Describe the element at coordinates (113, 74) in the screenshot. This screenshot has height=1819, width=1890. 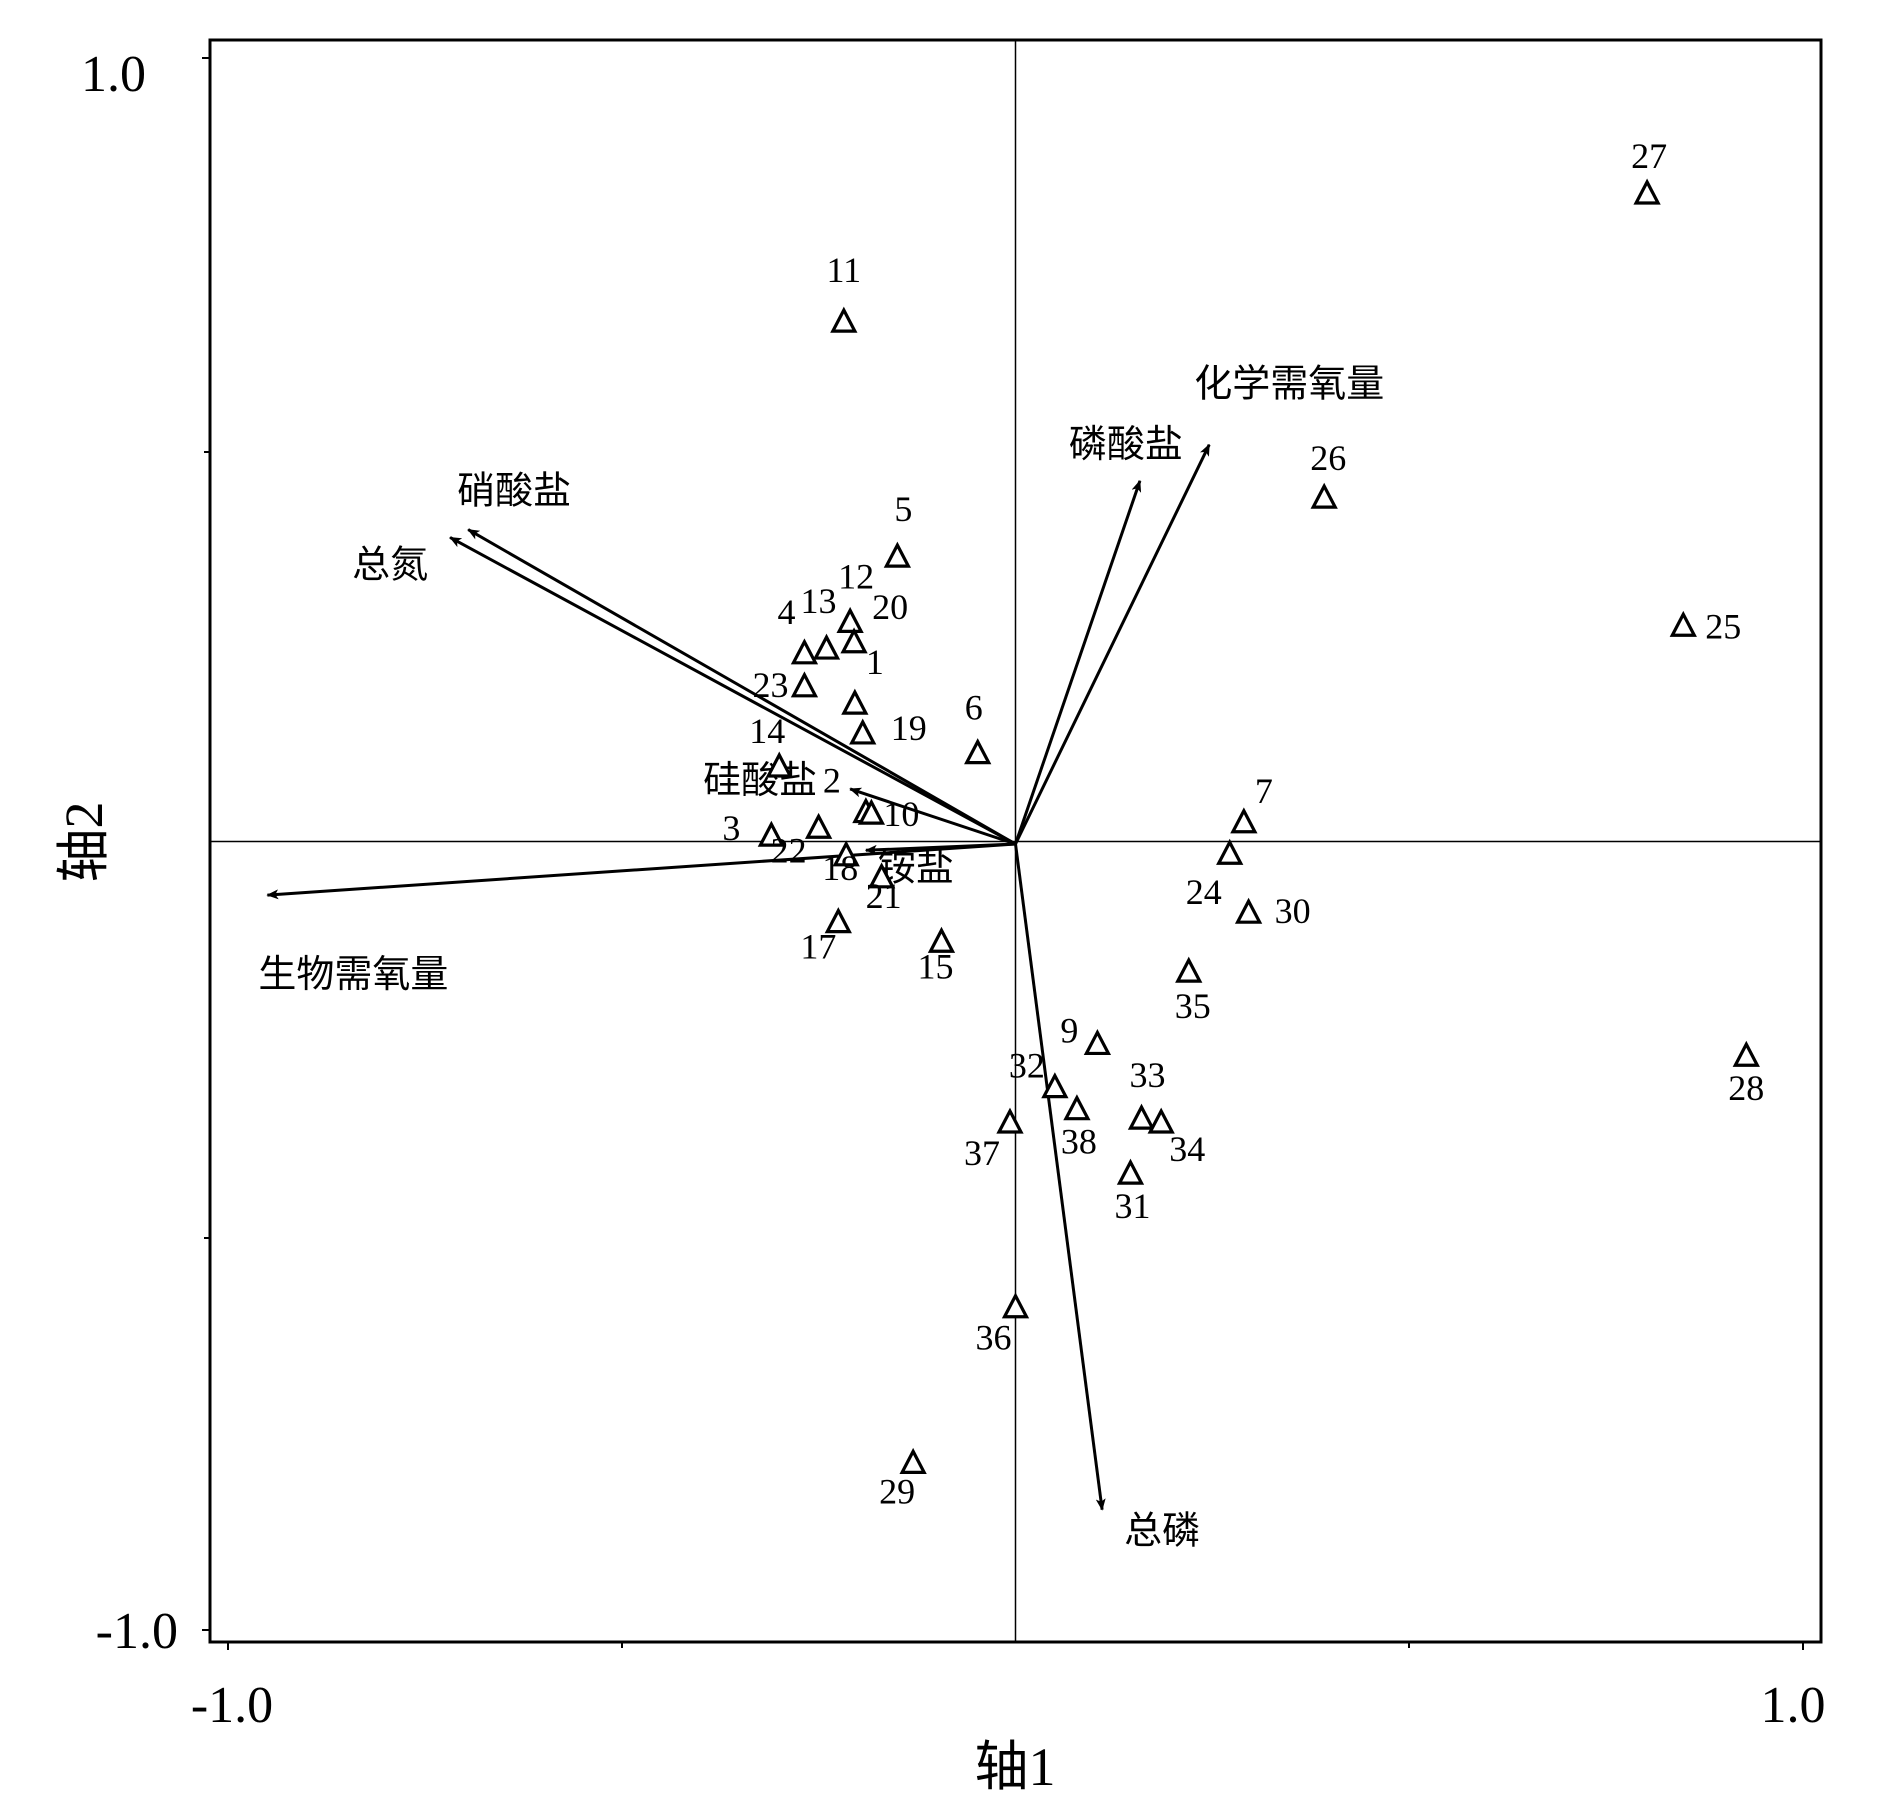
I see `y-tick-label-top: 1.0` at that location.